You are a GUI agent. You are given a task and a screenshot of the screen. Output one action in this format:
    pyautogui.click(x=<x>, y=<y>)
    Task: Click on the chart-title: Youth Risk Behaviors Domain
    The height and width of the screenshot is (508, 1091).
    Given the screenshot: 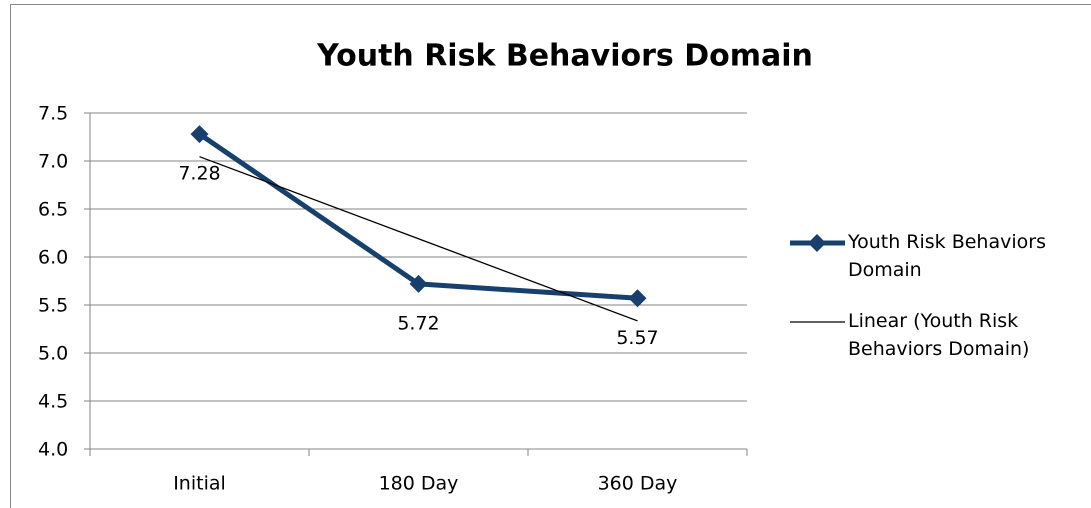 What is the action you would take?
    pyautogui.click(x=564, y=56)
    